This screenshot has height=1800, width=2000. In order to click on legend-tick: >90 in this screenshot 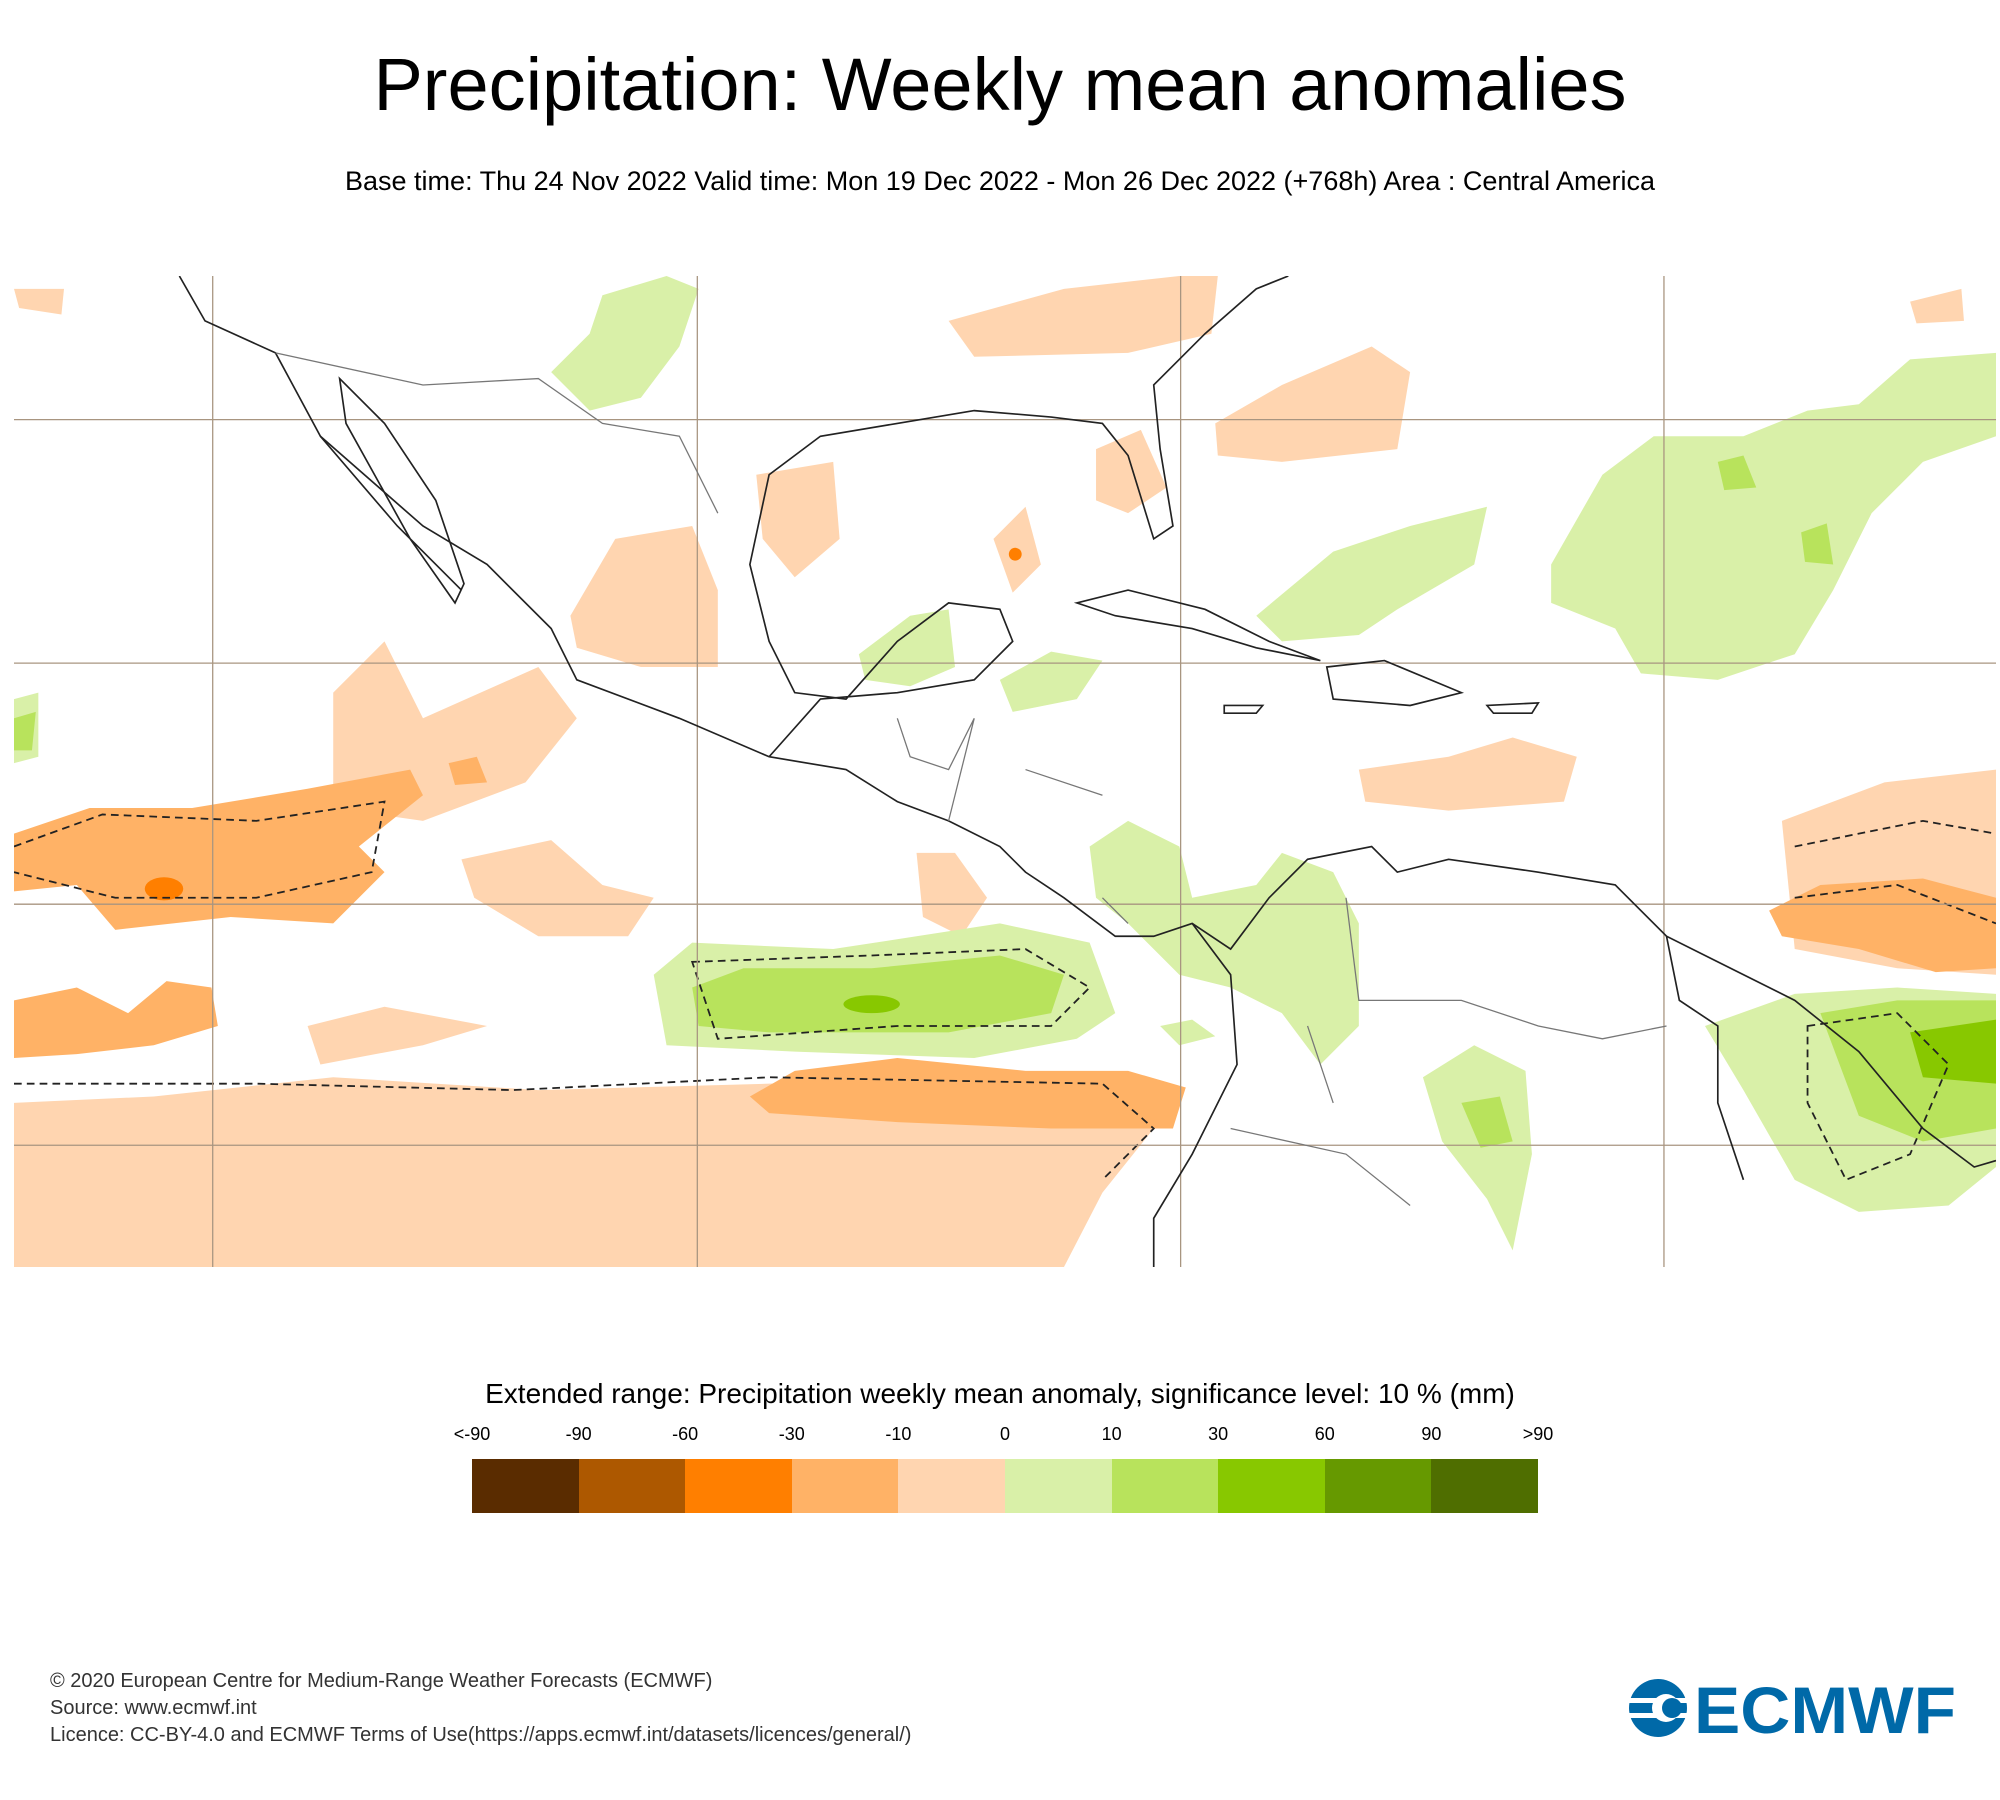, I will do `click(1538, 1434)`.